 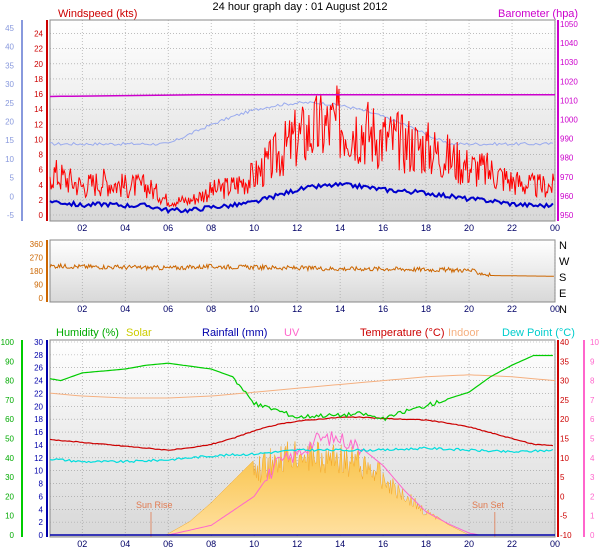 What do you see at coordinates (38, 79) in the screenshot?
I see `wind-ytick-18: 18` at bounding box center [38, 79].